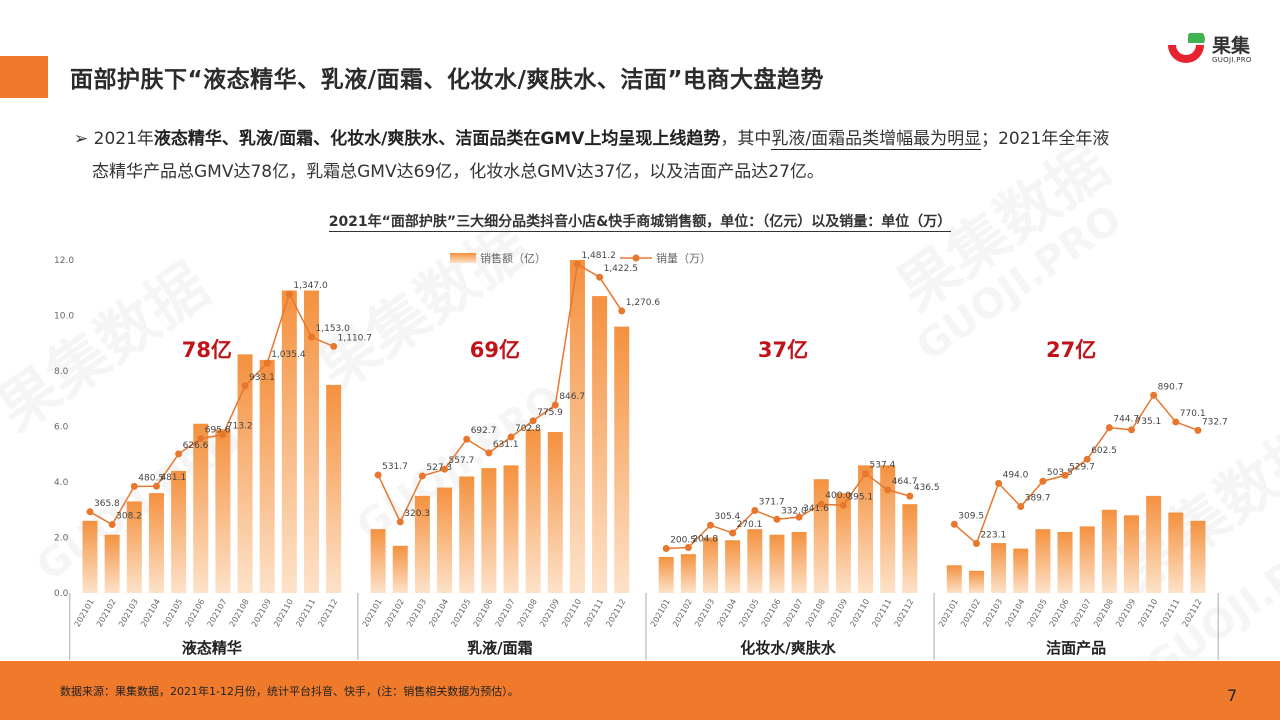 The width and height of the screenshot is (1280, 720). What do you see at coordinates (572, 397) in the screenshot?
I see `volume-data-label: 846.7` at bounding box center [572, 397].